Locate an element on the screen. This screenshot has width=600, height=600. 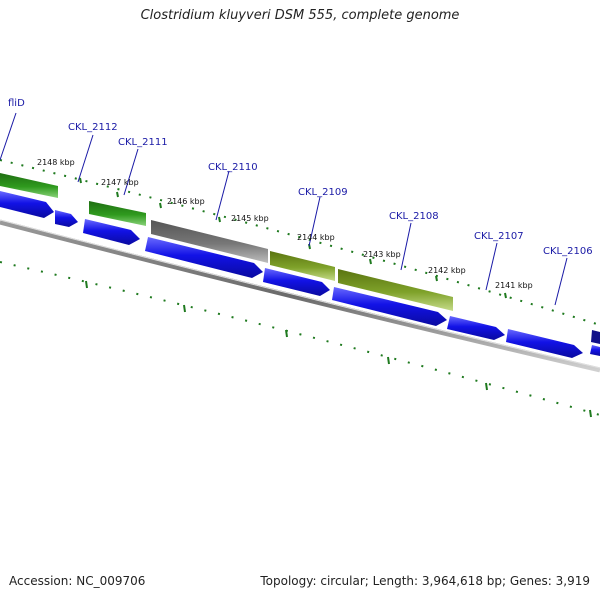
kbp-label-2144: 2144 kbp is located at coordinates (316, 237).